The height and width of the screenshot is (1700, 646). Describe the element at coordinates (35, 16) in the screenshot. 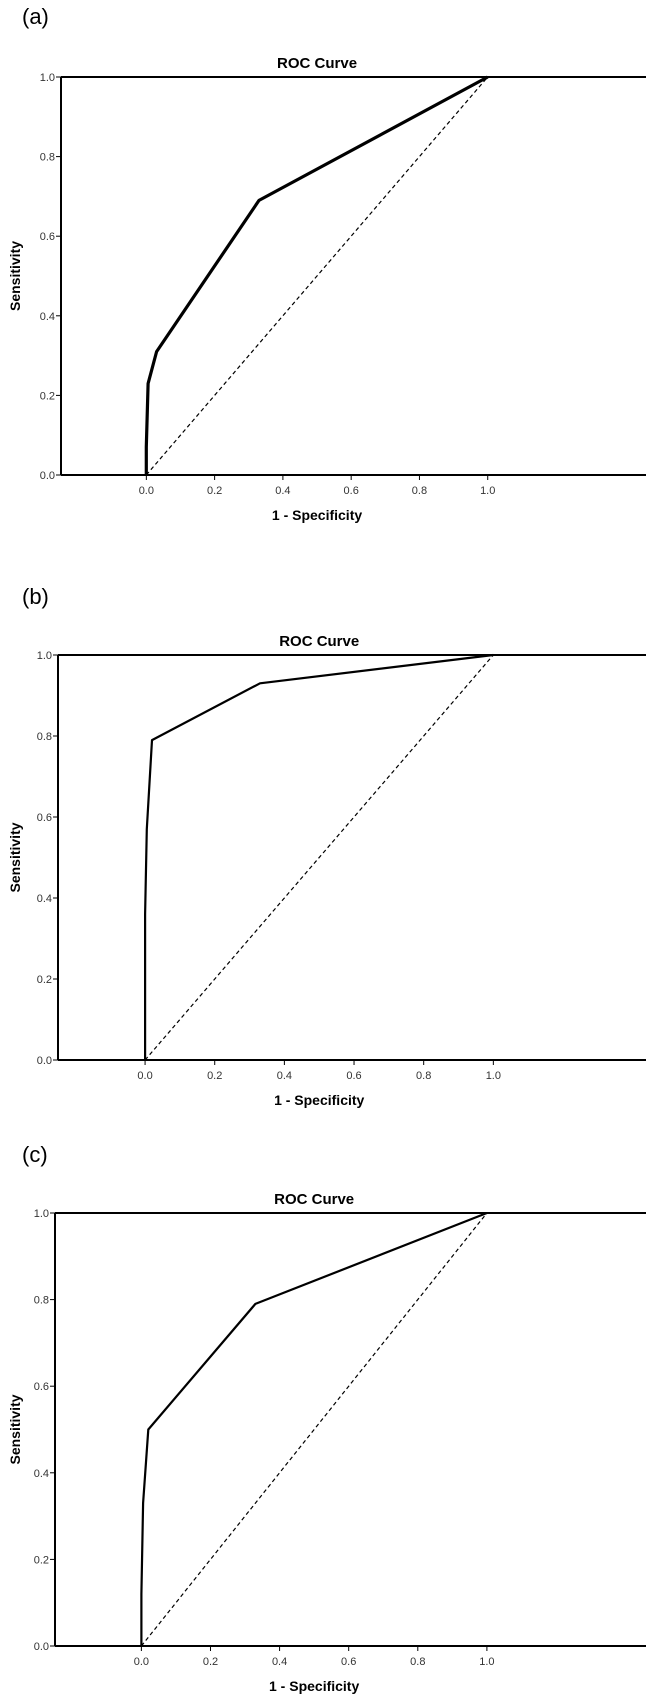

I see `panel-label: (a)` at that location.